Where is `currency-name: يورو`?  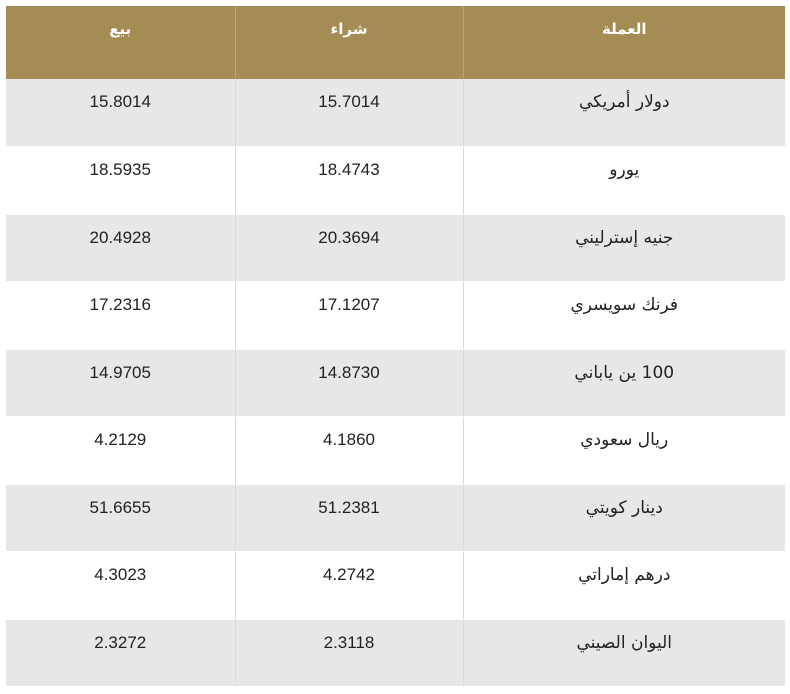
currency-name: يورو is located at coordinates (623, 180).